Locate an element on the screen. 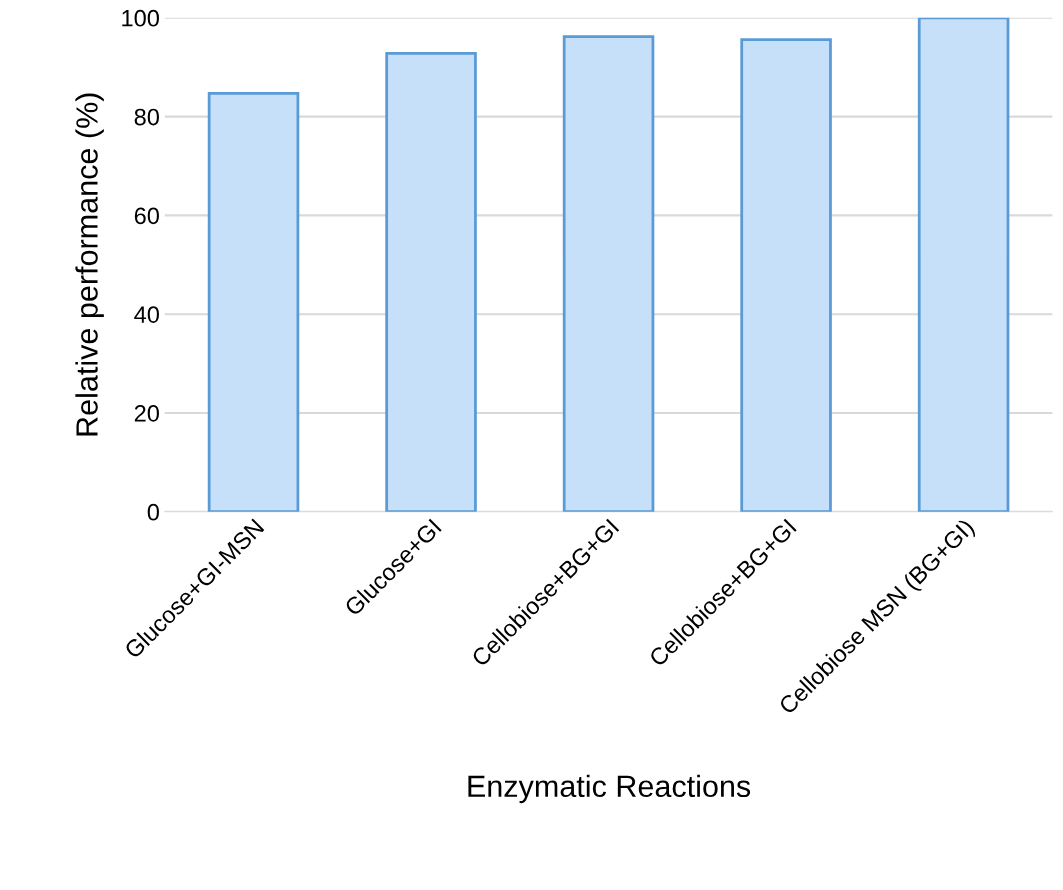 This screenshot has height=890, width=1063. y-tick-label: 40 is located at coordinates (146, 314).